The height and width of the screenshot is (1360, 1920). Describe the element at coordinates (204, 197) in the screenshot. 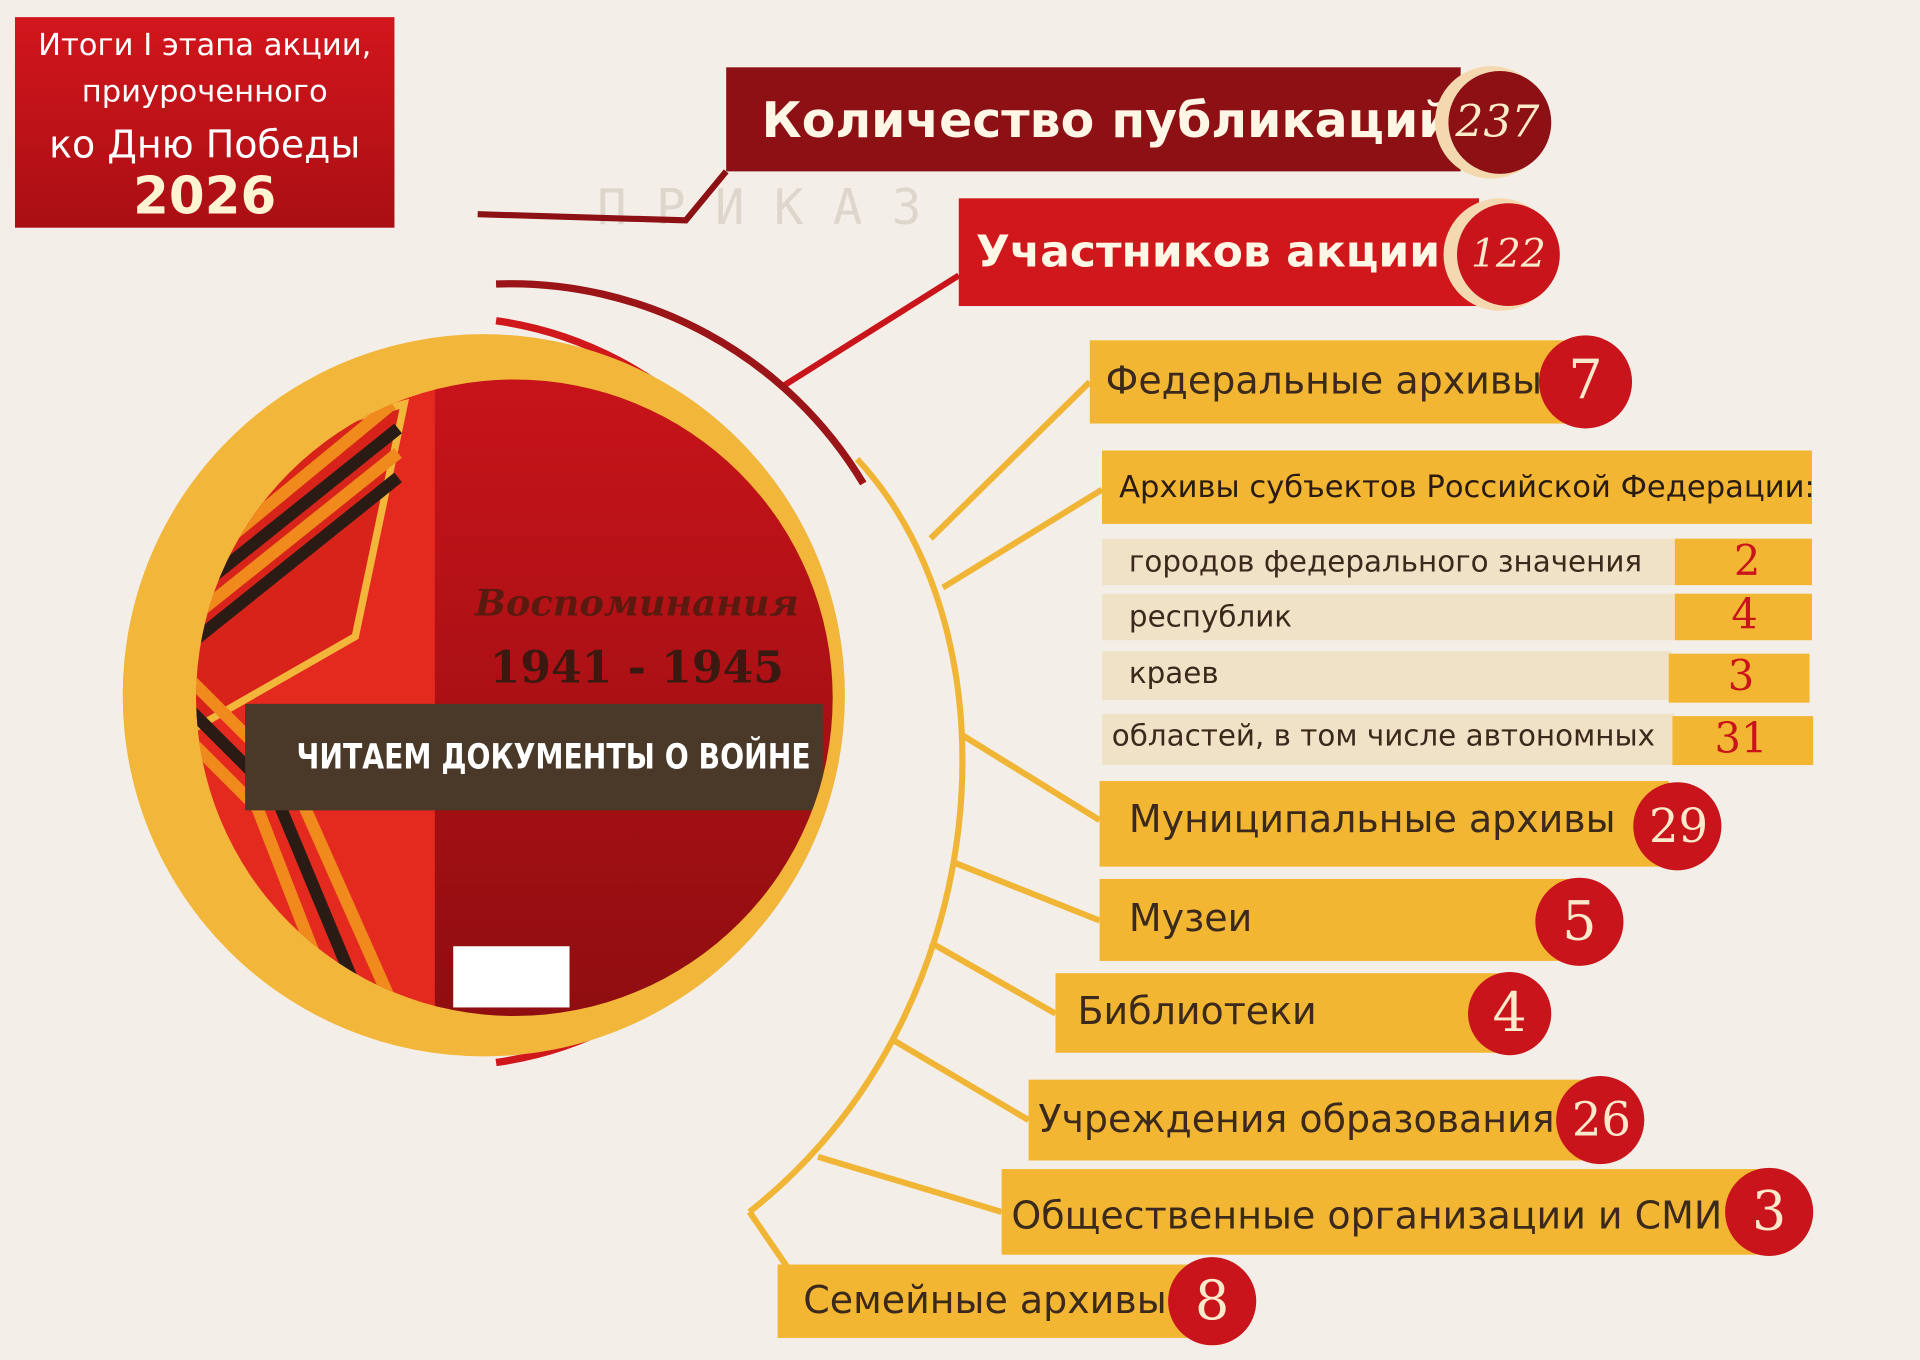

I see `header-year: 2026` at that location.